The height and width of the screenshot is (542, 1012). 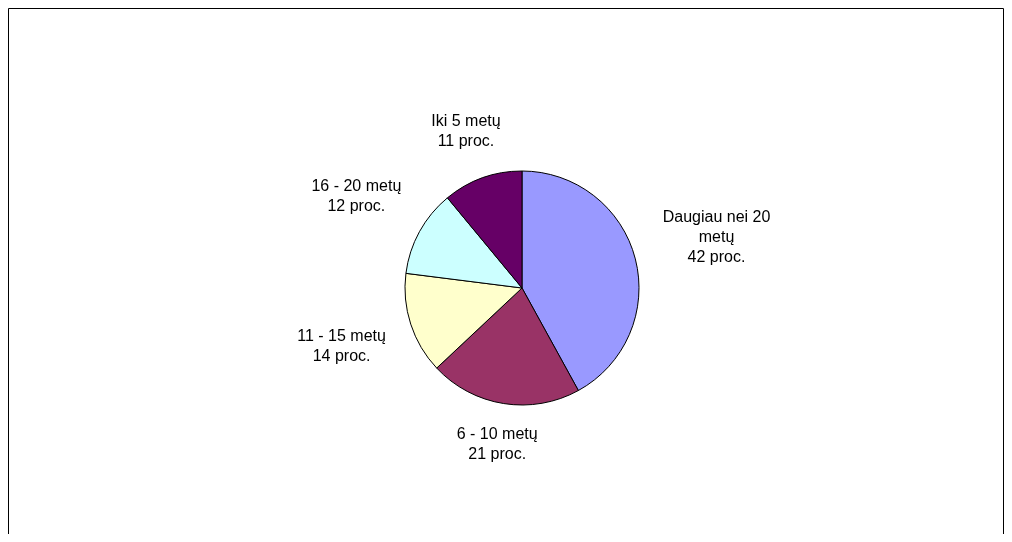 What do you see at coordinates (356, 205) in the screenshot?
I see `data-label: 12 proc.` at bounding box center [356, 205].